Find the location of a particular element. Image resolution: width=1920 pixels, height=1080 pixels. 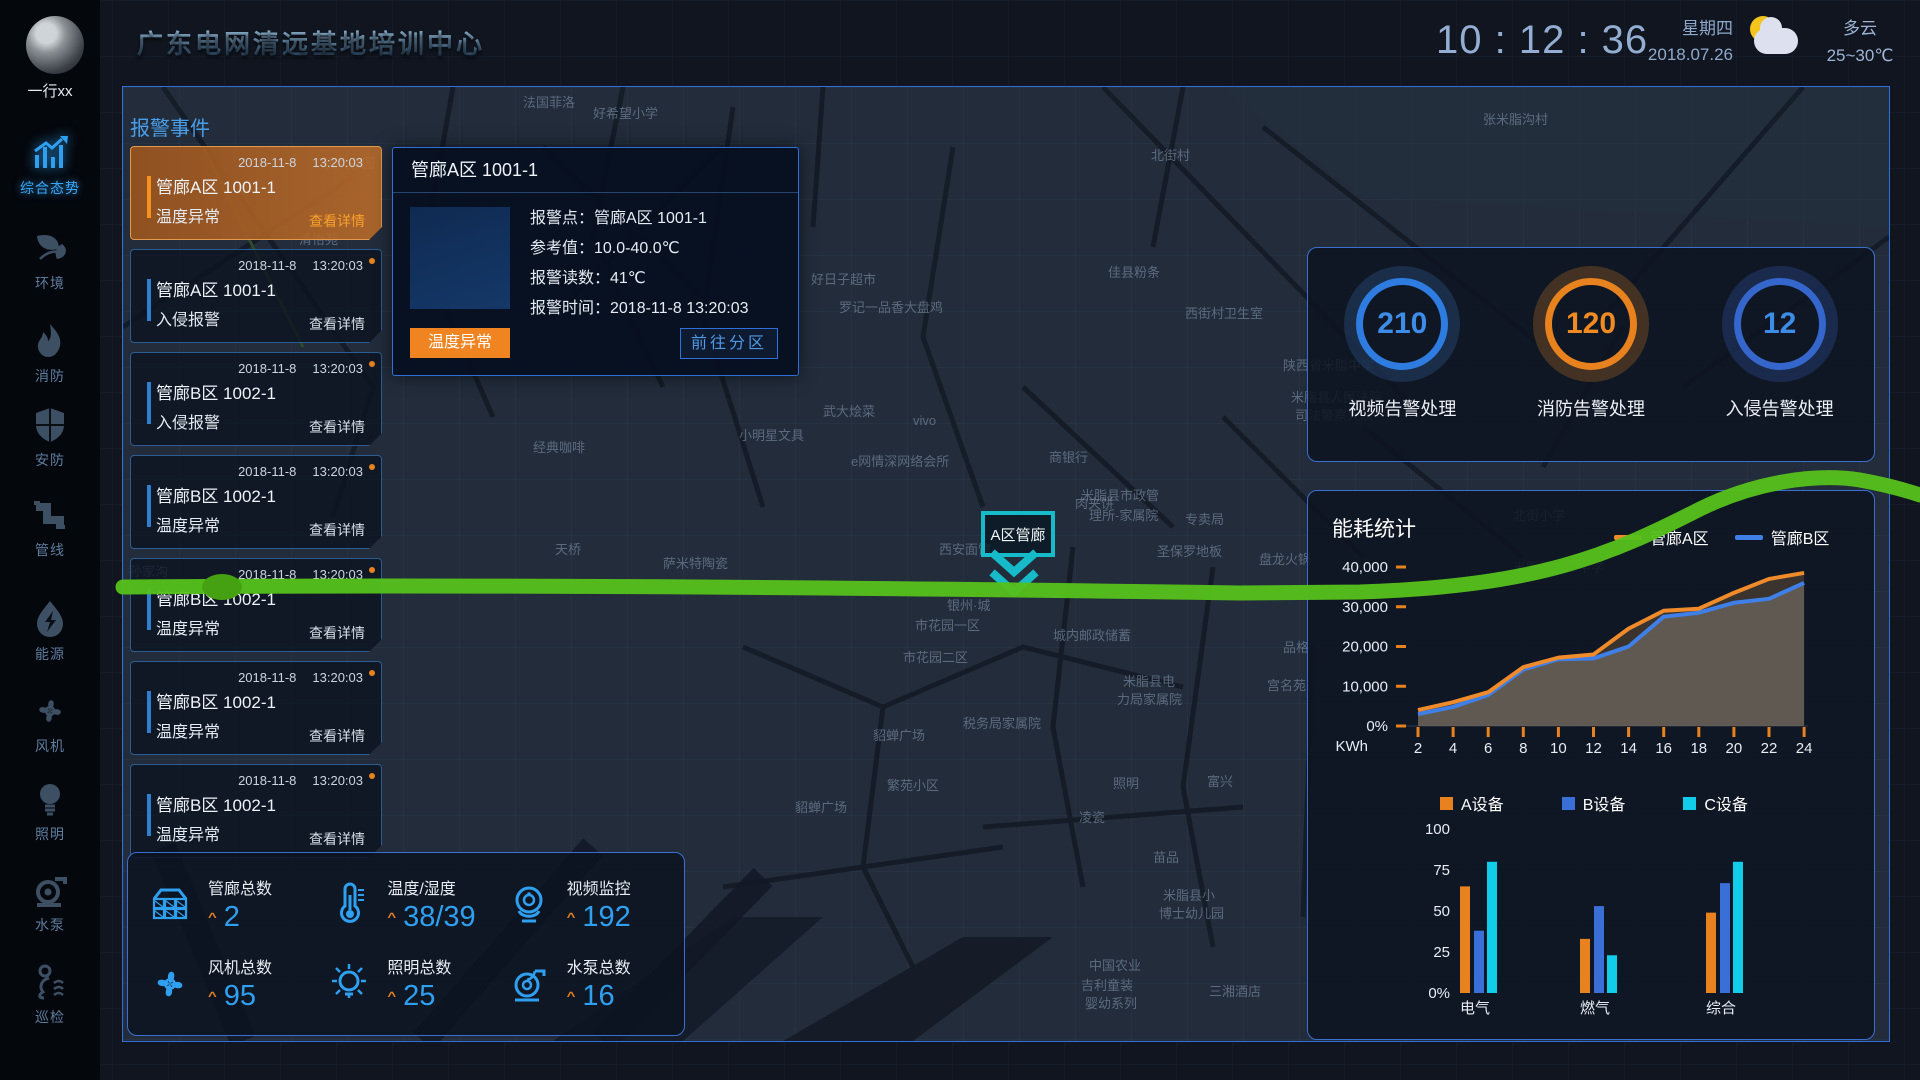

date-block: 星期四 2018.07.26 is located at coordinates (1679, 39).